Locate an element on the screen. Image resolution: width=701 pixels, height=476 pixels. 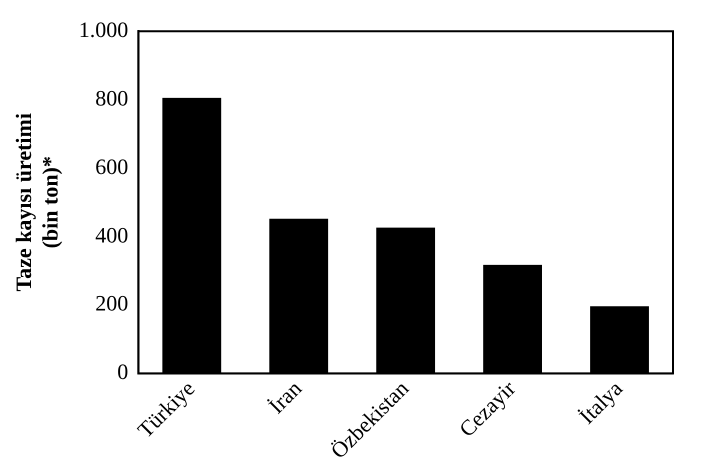
y-tick-label: 1.000 is located at coordinates (103, 29).